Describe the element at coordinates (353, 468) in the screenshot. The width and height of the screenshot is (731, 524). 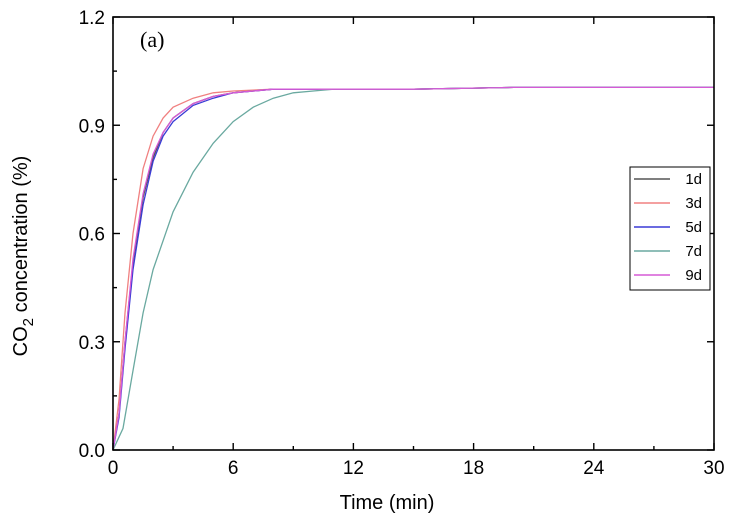
I see `x-tick-label: 12` at that location.